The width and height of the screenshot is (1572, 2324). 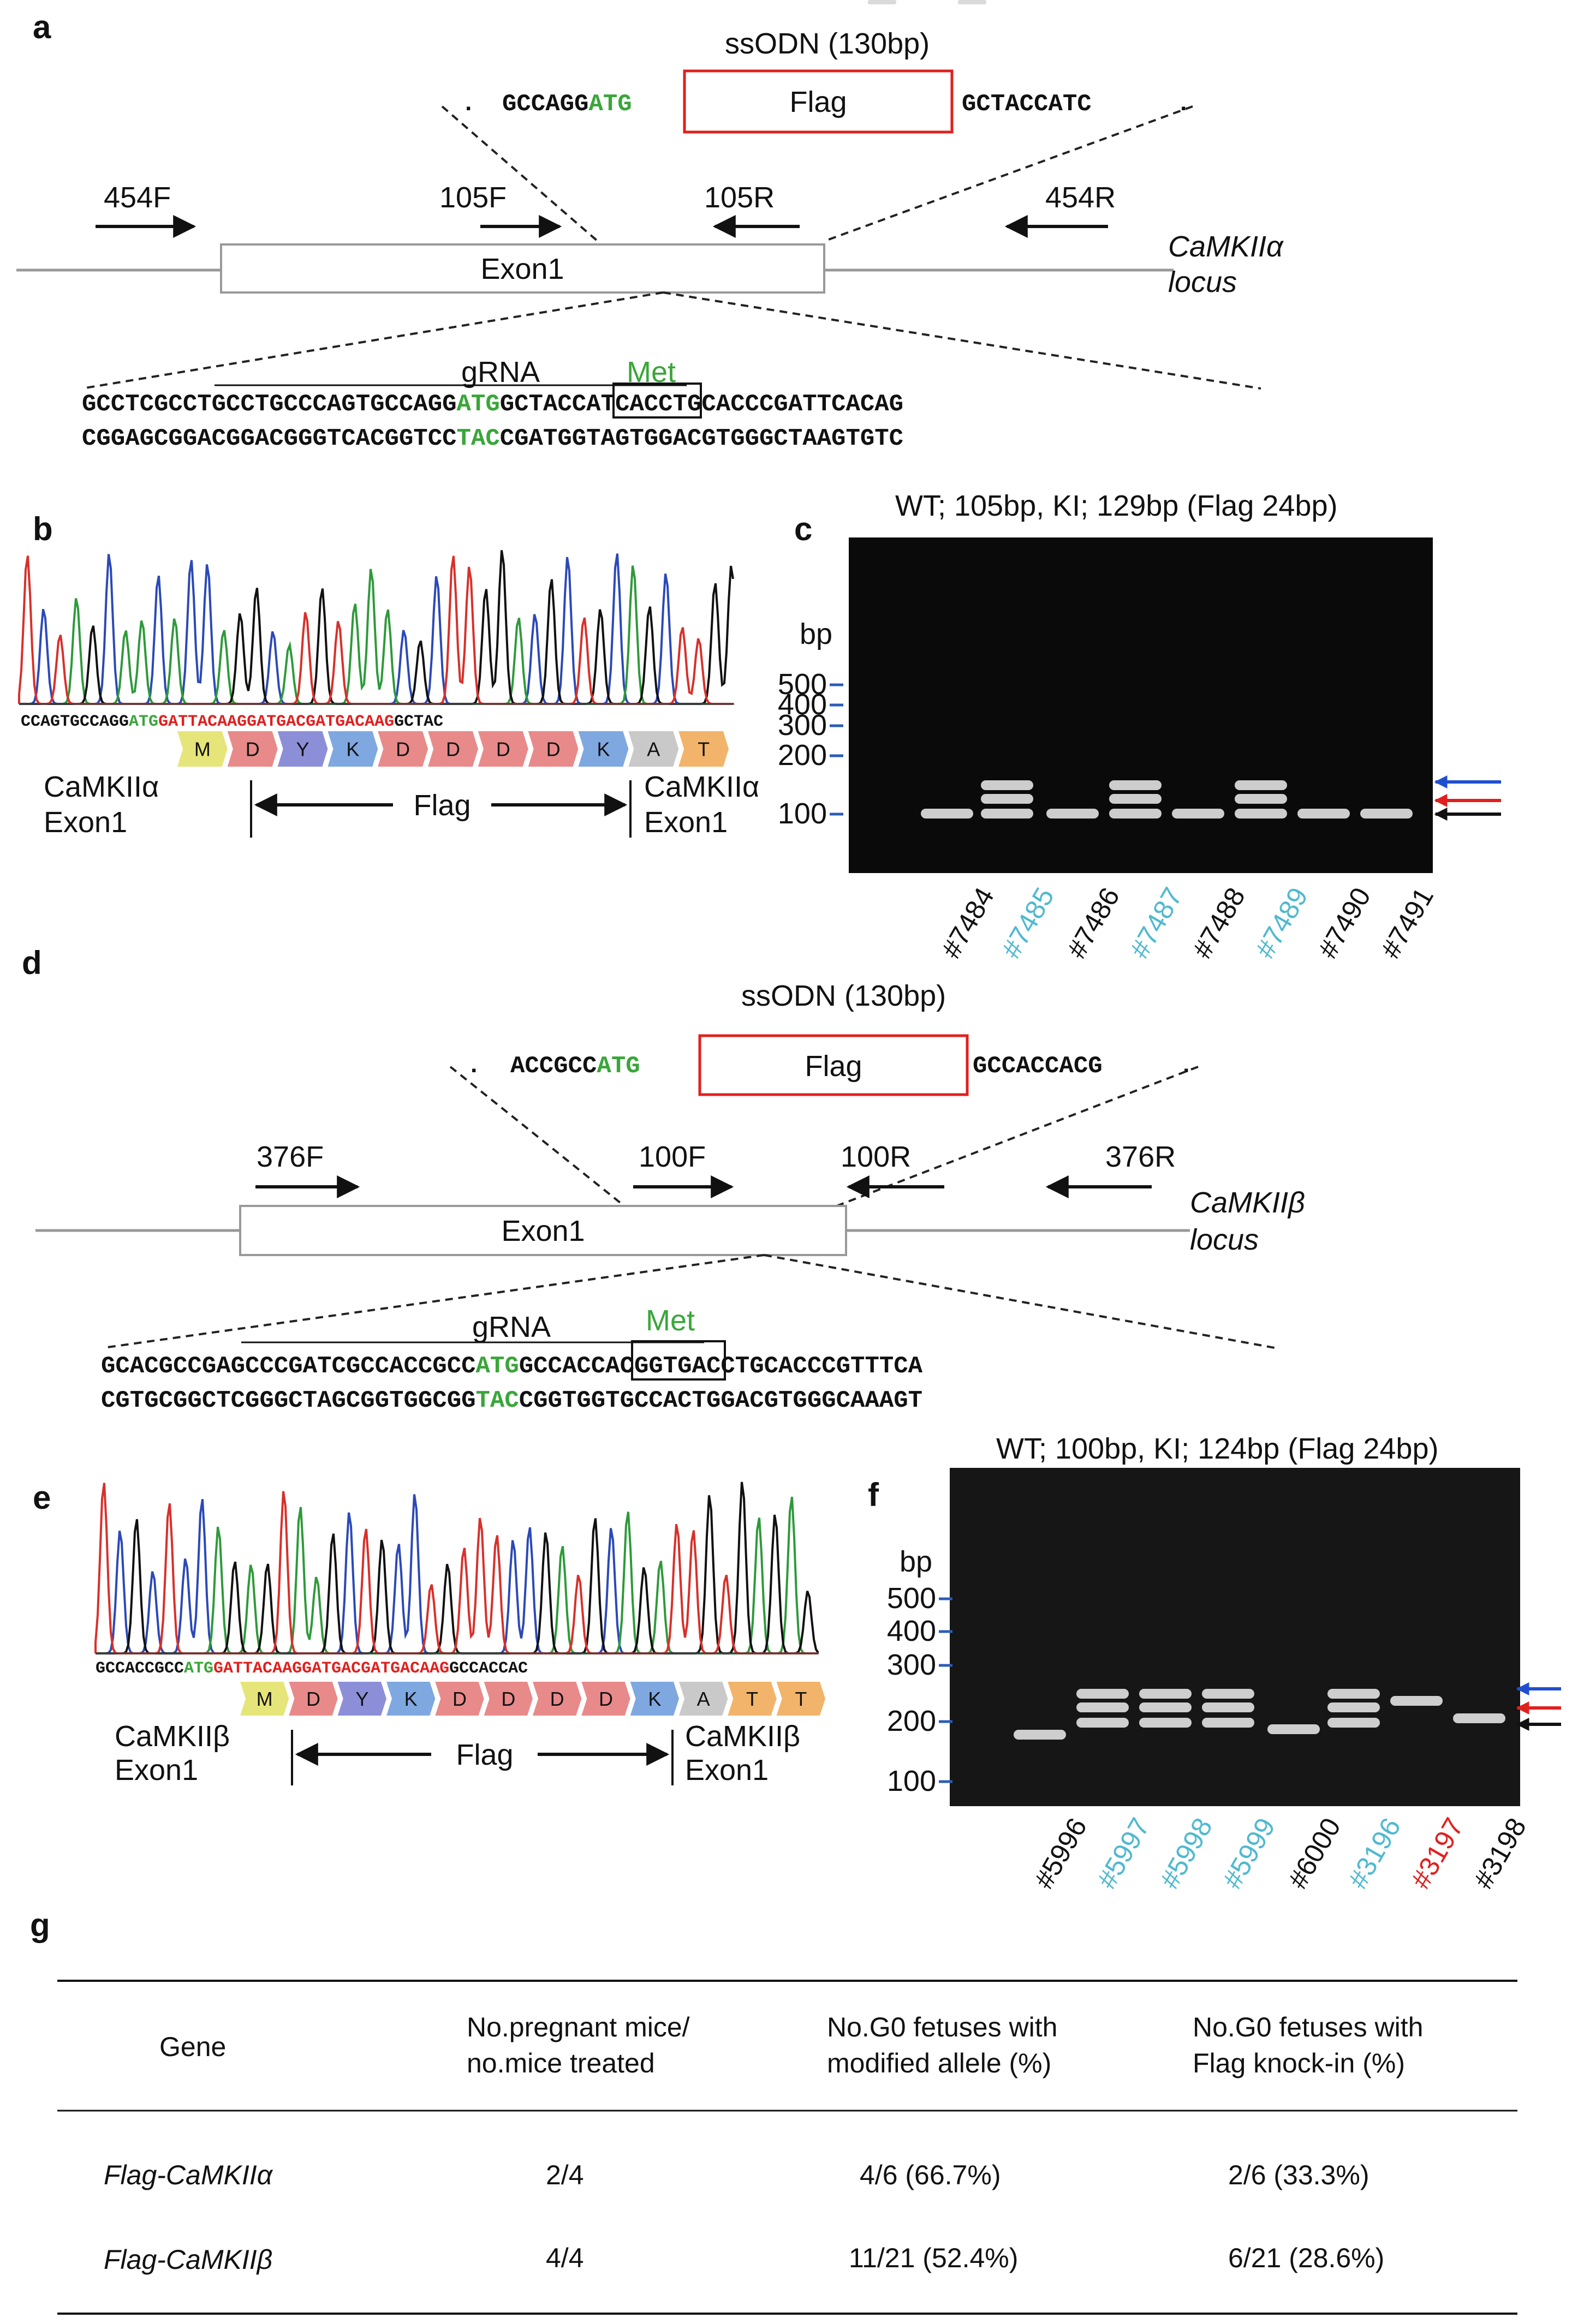 I want to click on lane-label: #3197, so click(x=1437, y=1853).